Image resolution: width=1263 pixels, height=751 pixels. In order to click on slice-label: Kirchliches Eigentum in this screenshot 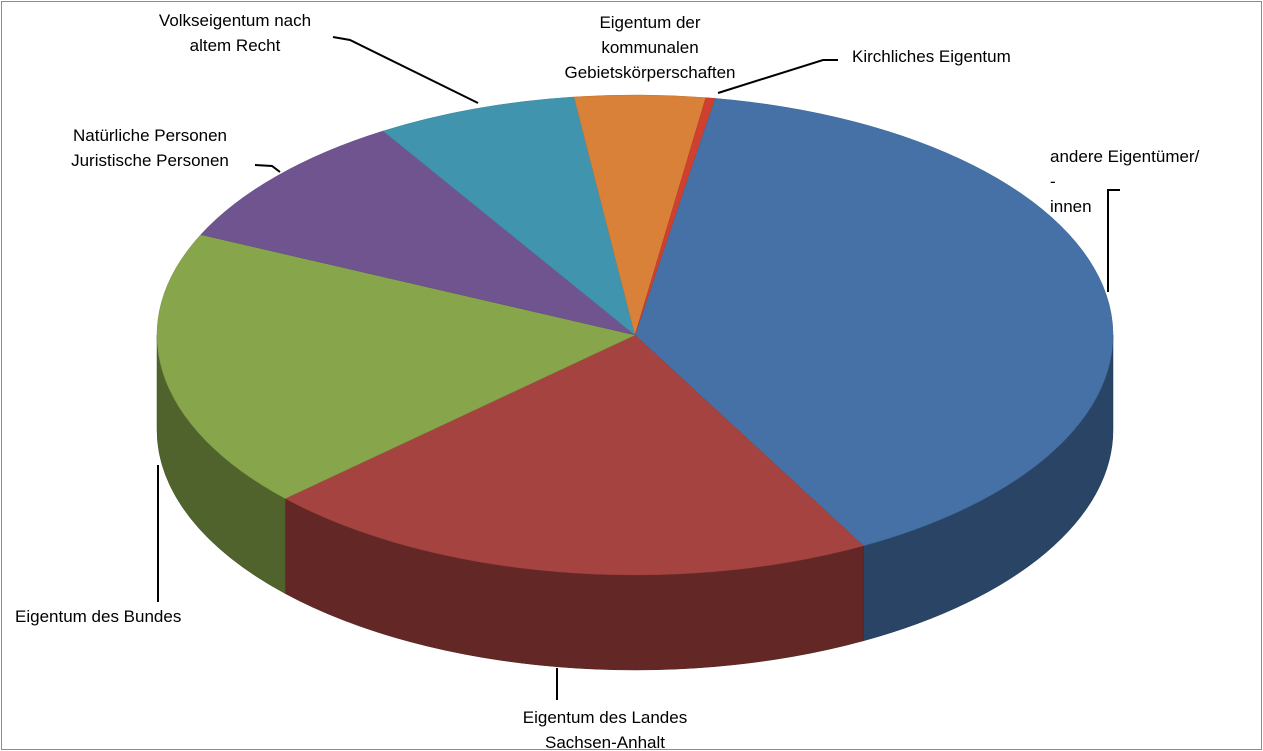, I will do `click(931, 56)`.